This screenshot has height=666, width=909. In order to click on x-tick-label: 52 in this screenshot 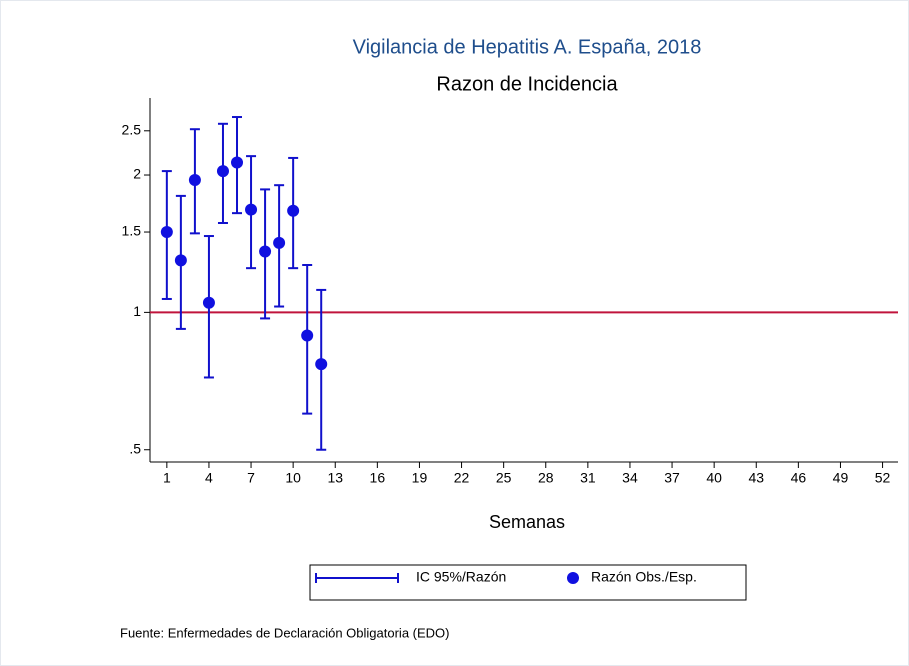, I will do `click(883, 478)`.